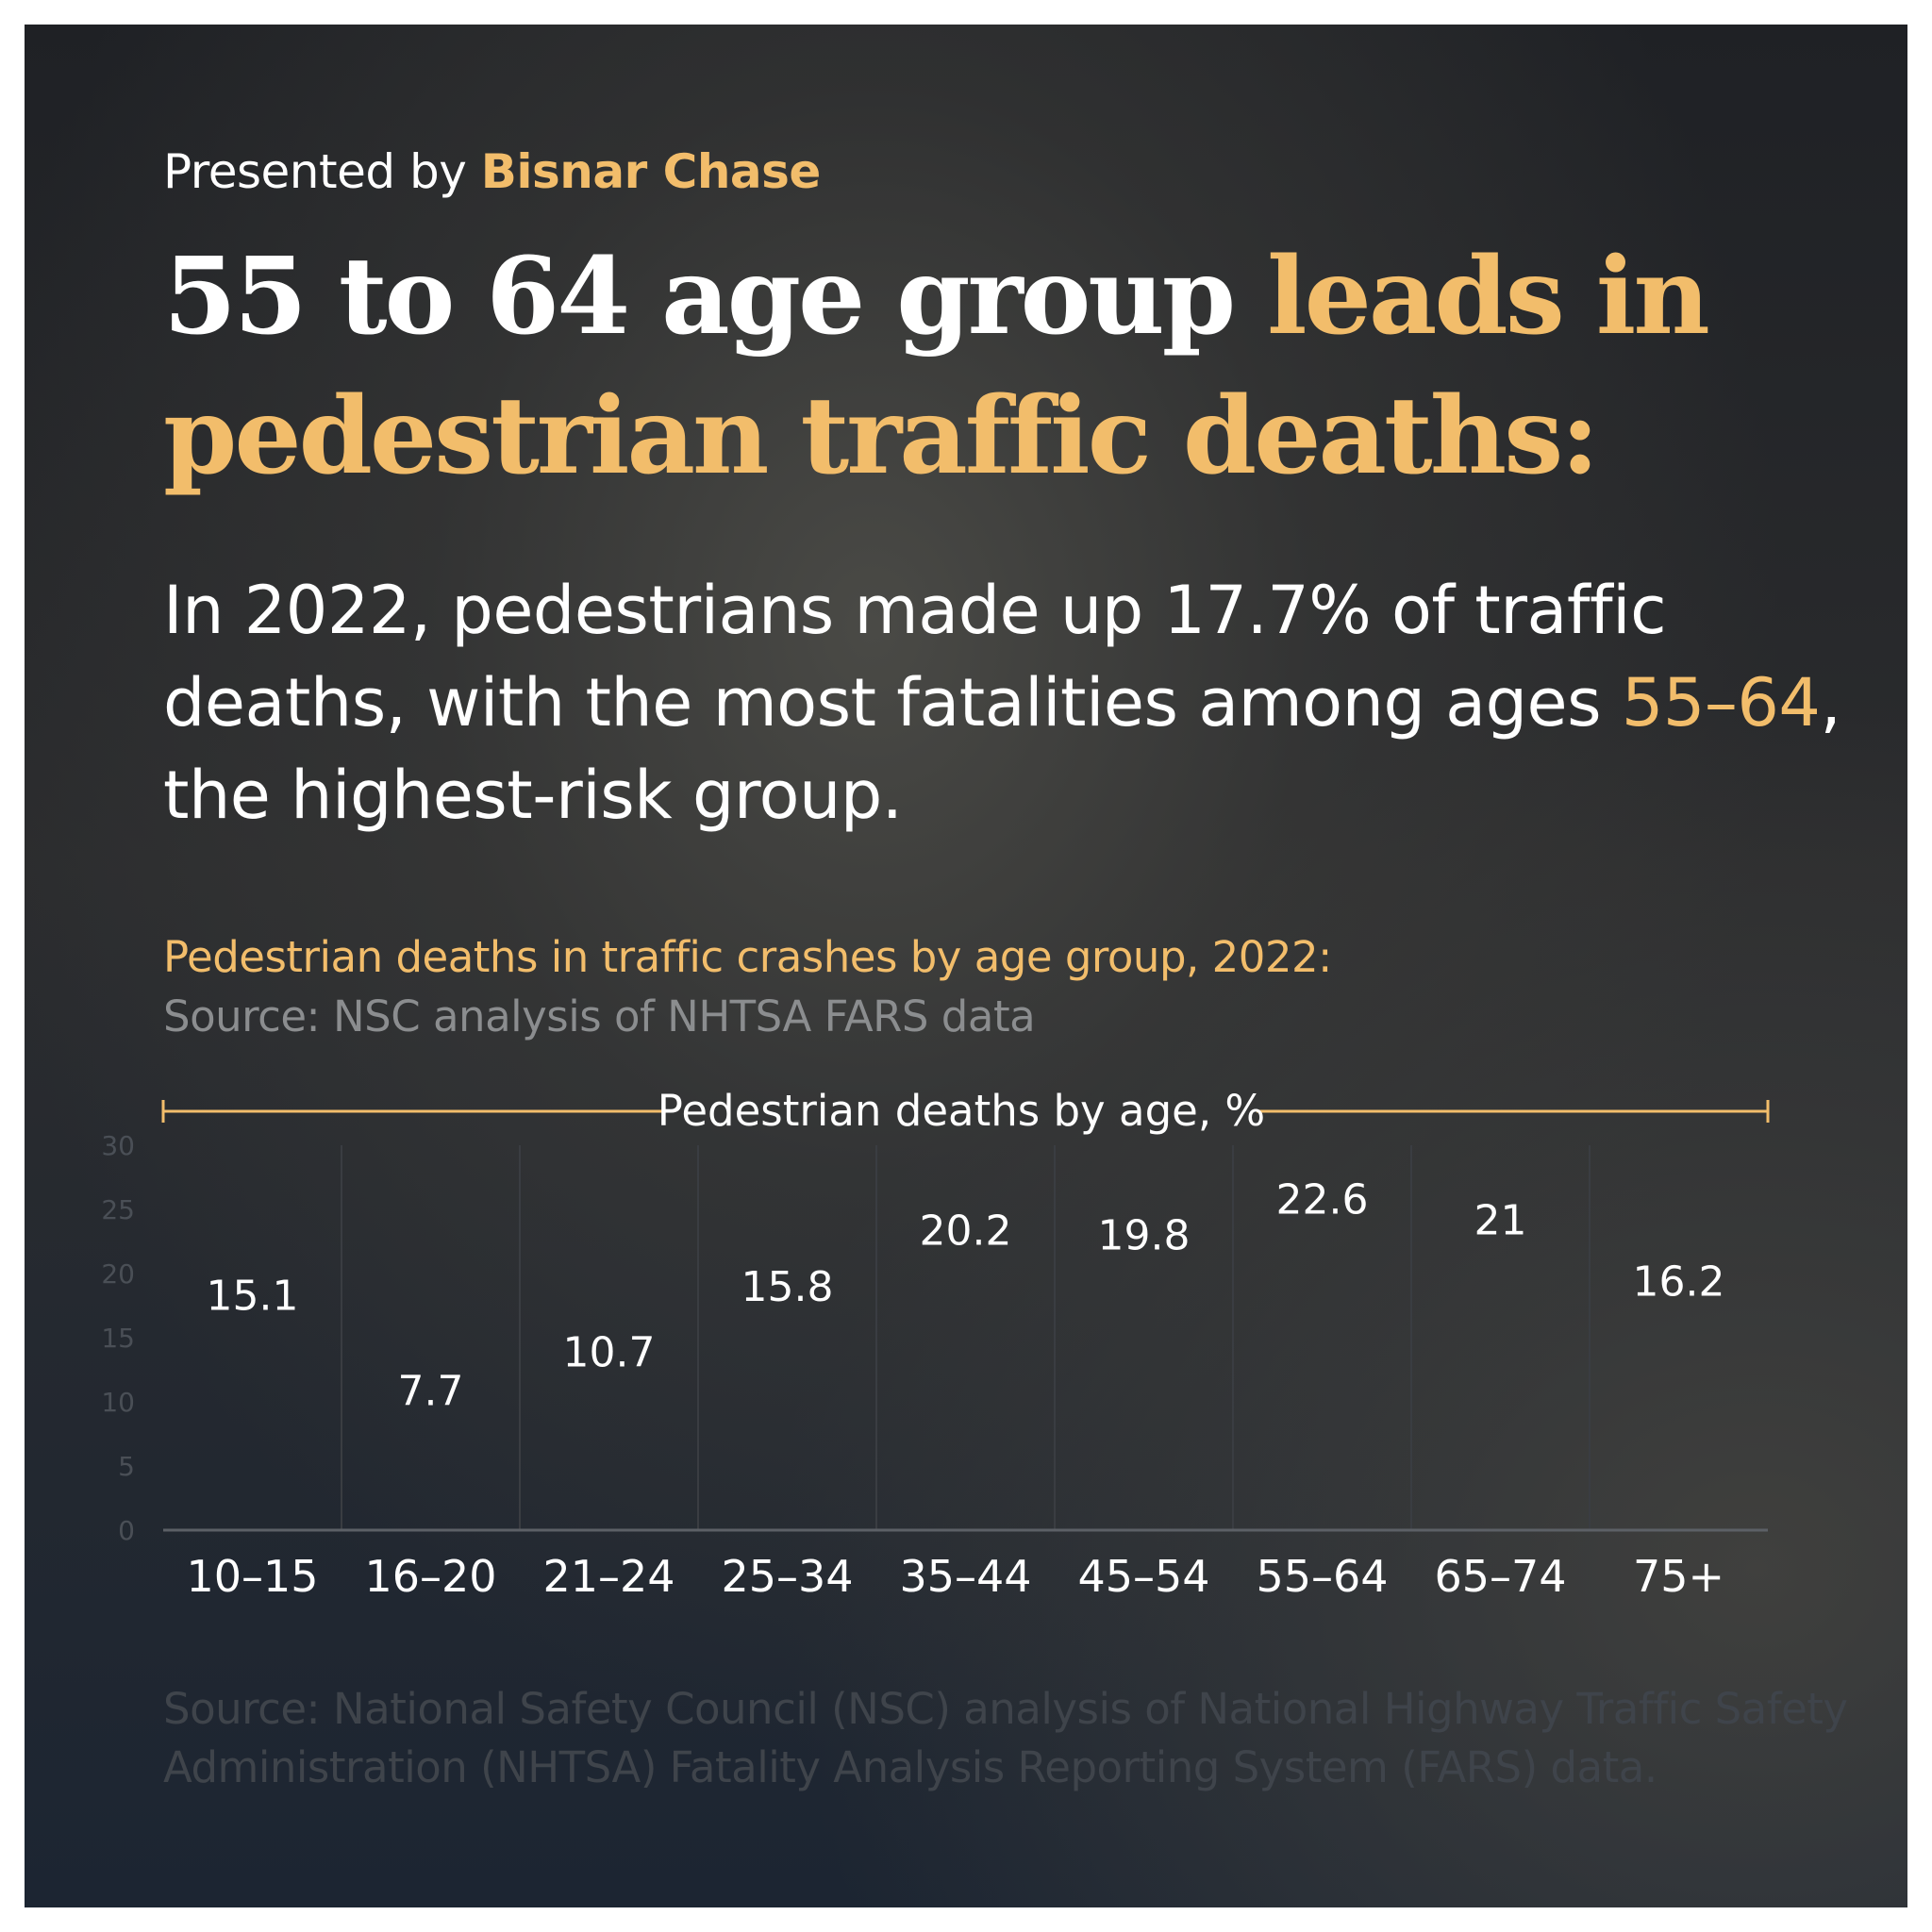  What do you see at coordinates (118, 1339) in the screenshot?
I see `y-tick-label: 15` at bounding box center [118, 1339].